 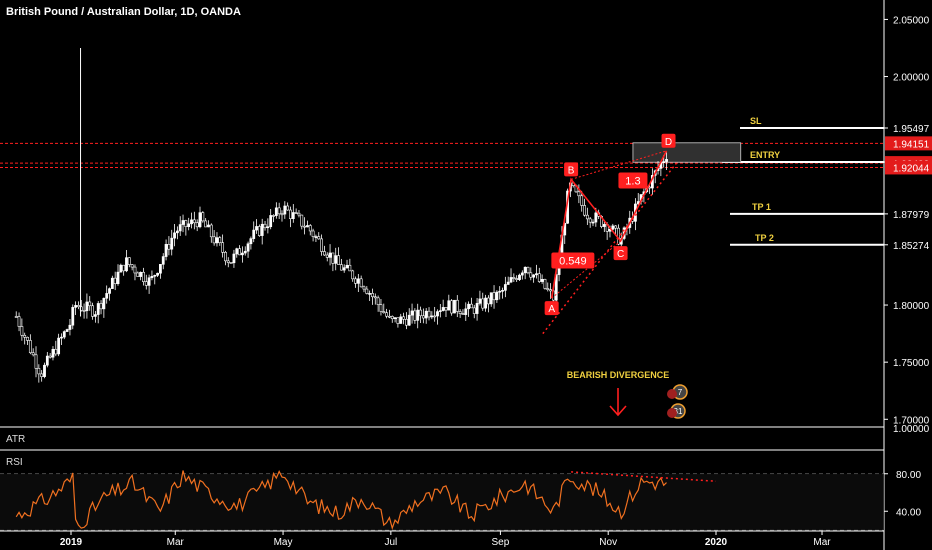 I want to click on rsi-panel, so click(x=442, y=500).